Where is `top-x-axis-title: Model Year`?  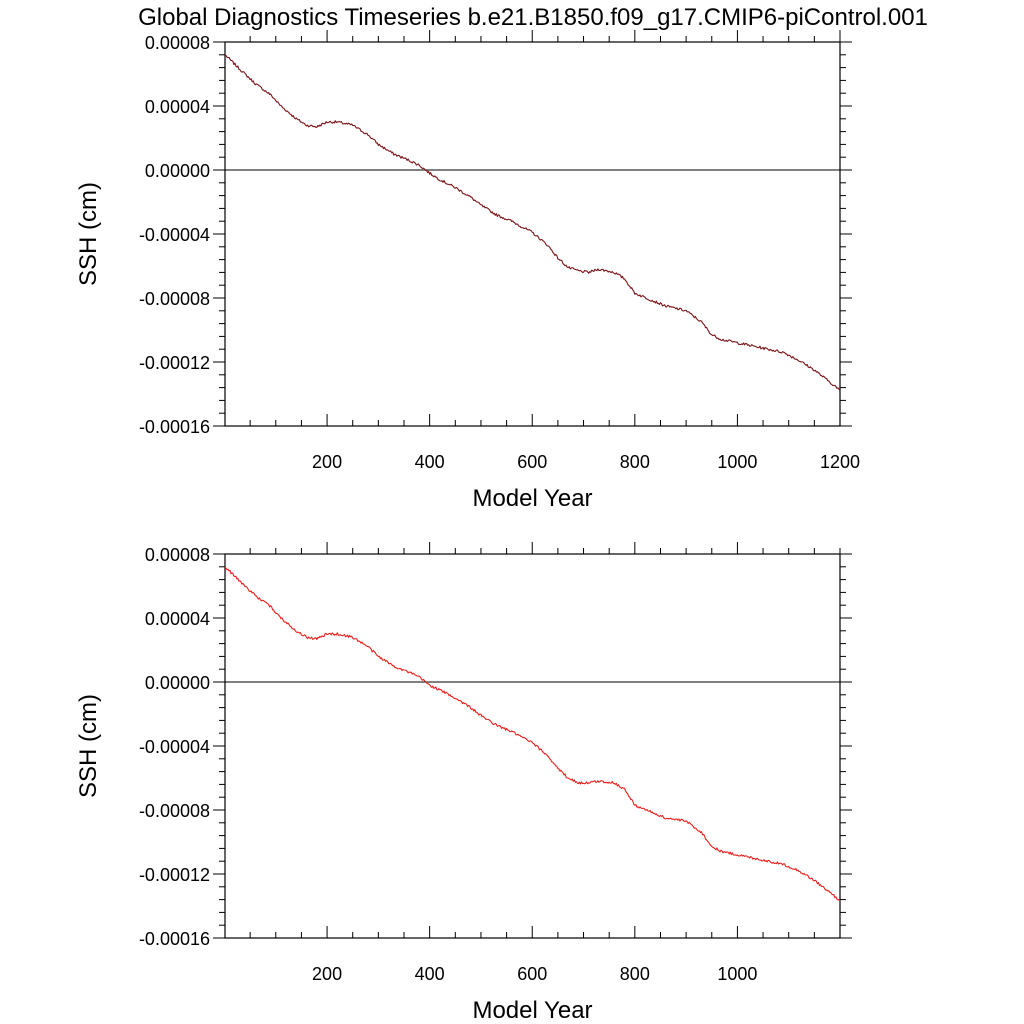
top-x-axis-title: Model Year is located at coordinates (532, 498).